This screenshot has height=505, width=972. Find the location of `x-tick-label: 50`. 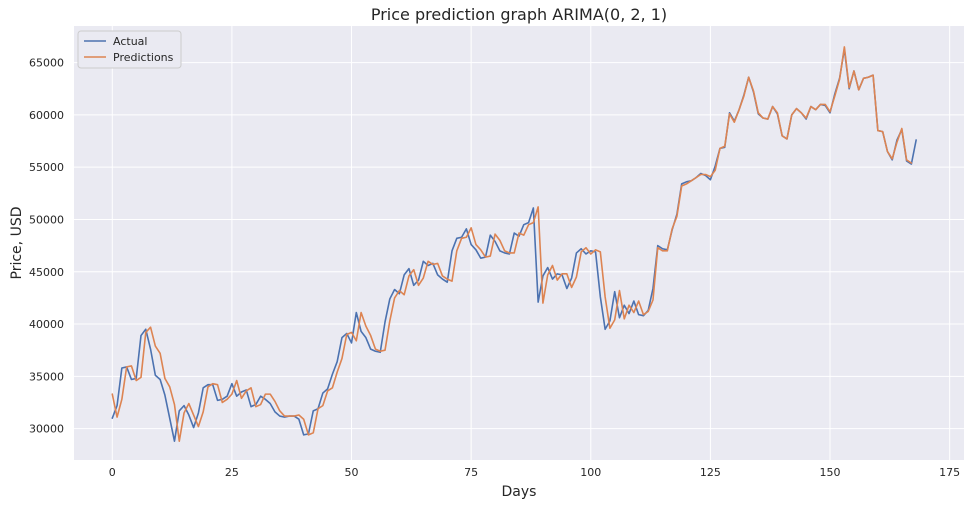

x-tick-label: 50 is located at coordinates (352, 472).